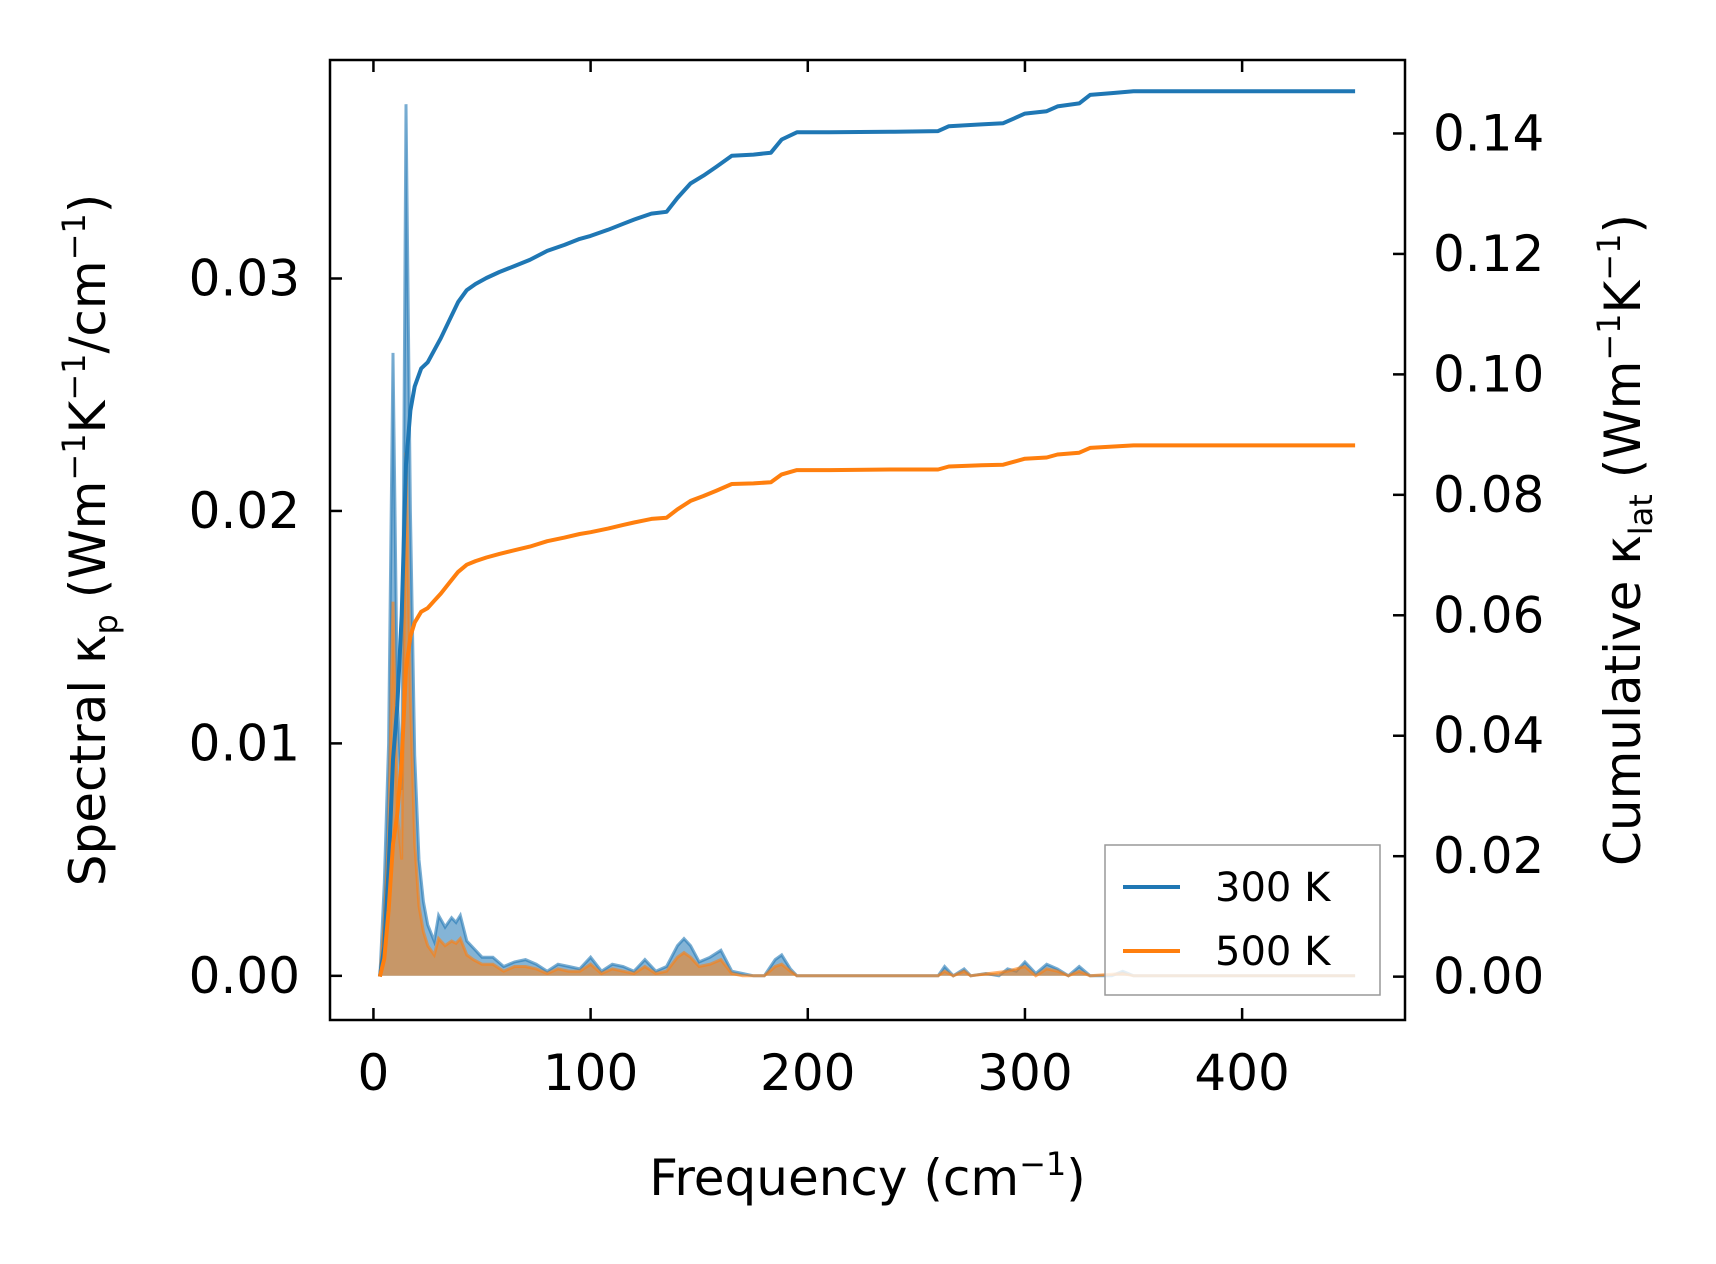 This screenshot has height=1264, width=1716. Describe the element at coordinates (244, 278) in the screenshot. I see `y-left-tick-label: 0.03` at that location.